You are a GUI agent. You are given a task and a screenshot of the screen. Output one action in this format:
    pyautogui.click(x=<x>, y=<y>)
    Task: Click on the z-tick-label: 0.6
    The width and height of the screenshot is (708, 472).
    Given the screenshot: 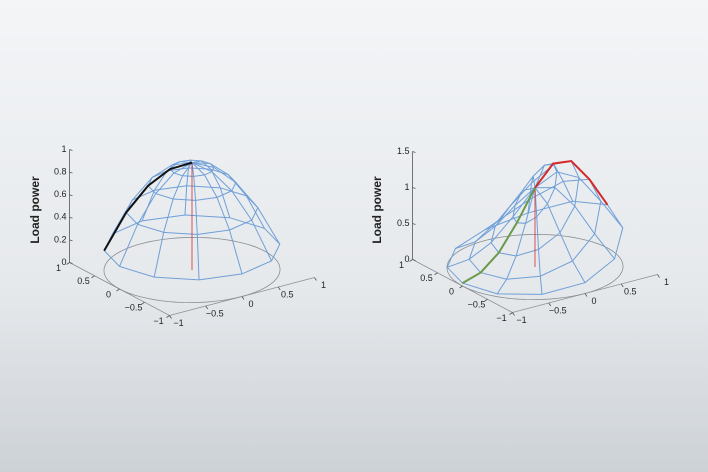 What is the action you would take?
    pyautogui.click(x=60, y=194)
    